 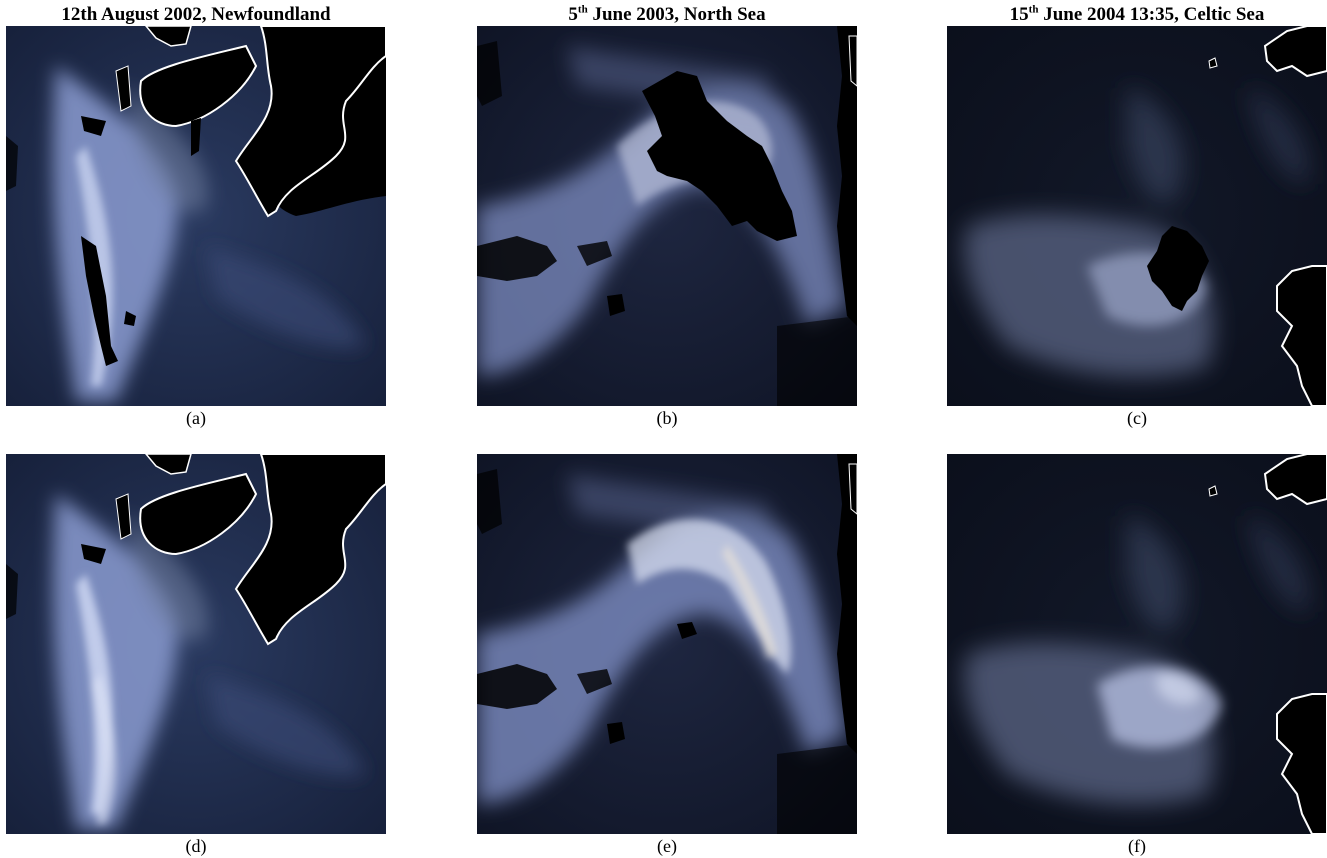 I want to click on satellite-image-panel-b, so click(x=667, y=216).